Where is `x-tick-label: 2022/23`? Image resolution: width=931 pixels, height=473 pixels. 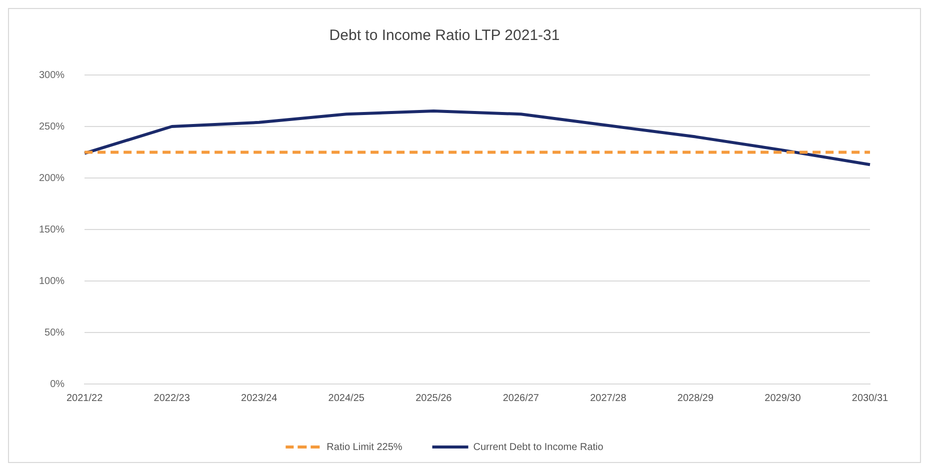 x-tick-label: 2022/23 is located at coordinates (172, 398).